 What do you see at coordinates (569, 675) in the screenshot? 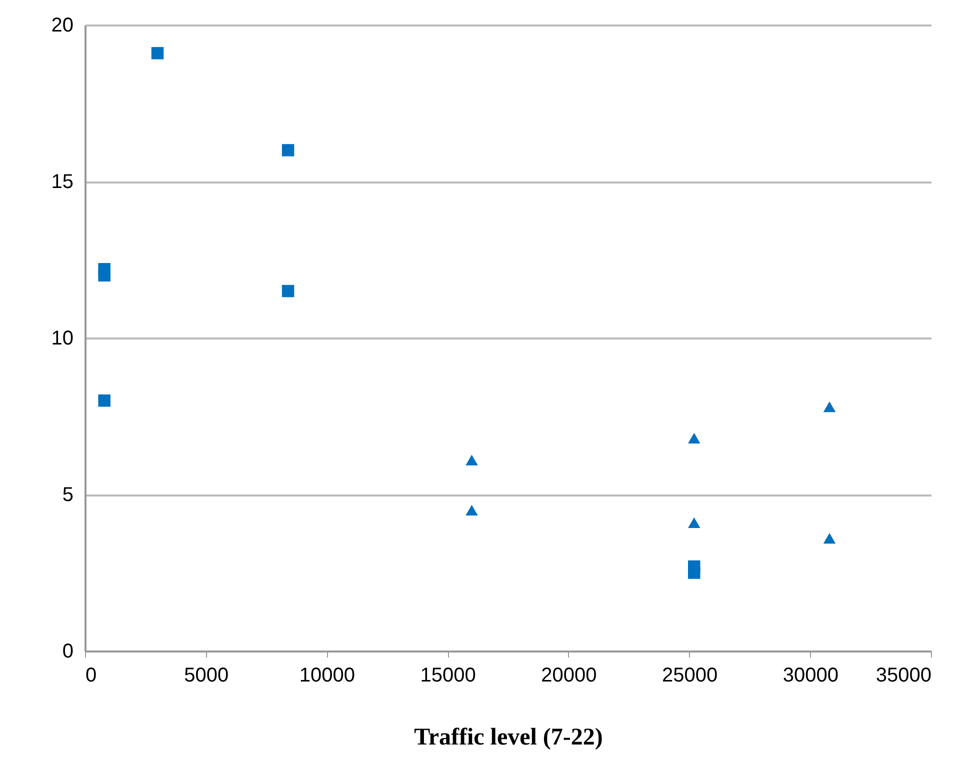
I see `x-tick-label: 20000` at bounding box center [569, 675].